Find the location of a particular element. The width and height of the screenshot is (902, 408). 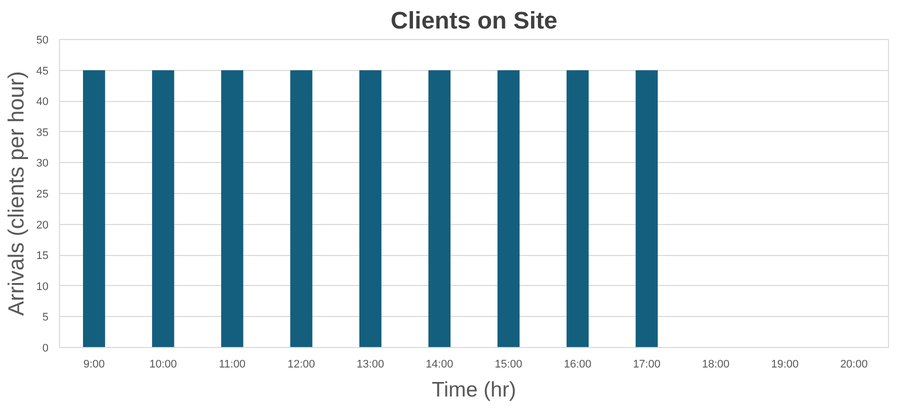

y-tick-label: 5 is located at coordinates (45, 318).